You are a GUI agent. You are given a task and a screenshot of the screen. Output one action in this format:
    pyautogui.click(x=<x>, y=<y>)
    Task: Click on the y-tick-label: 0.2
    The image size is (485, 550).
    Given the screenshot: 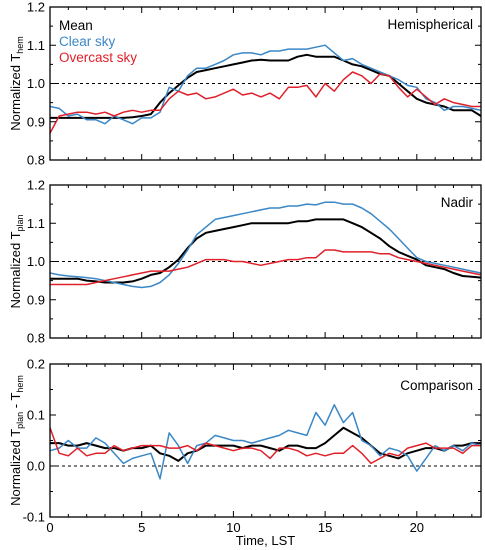 What is the action you would take?
    pyautogui.click(x=36, y=364)
    